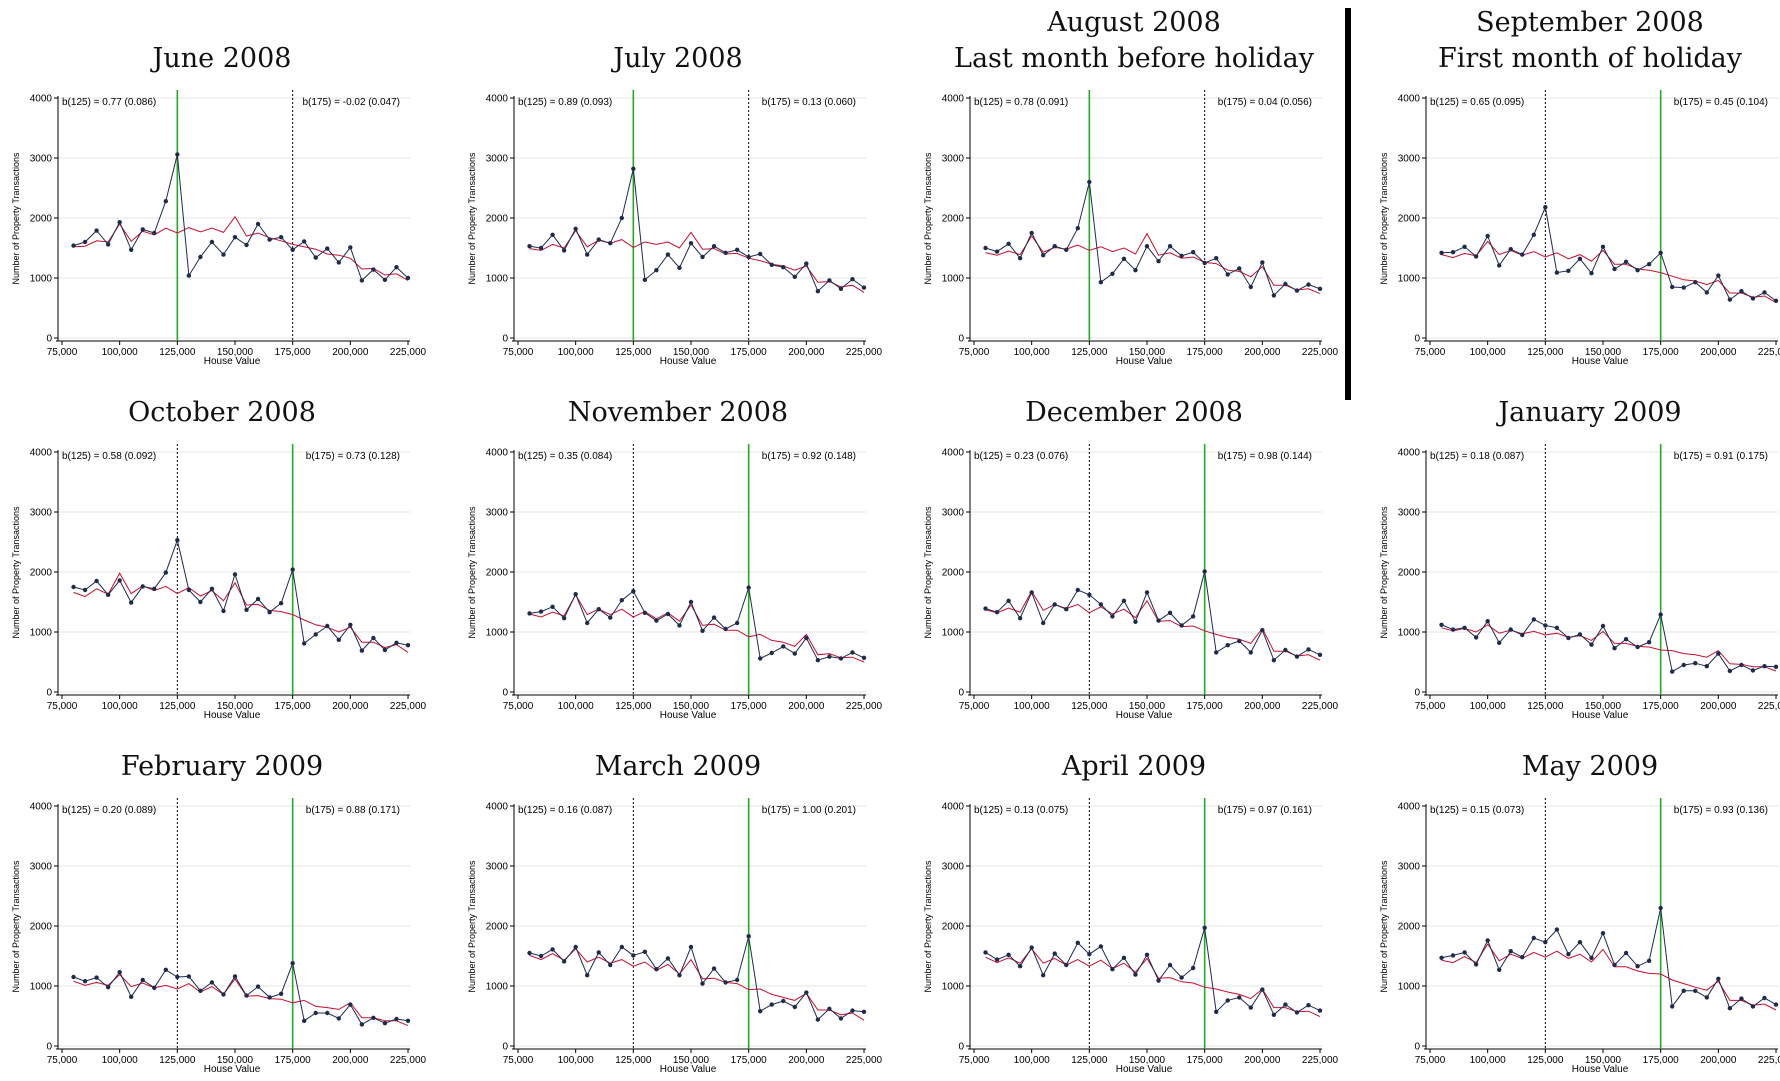 The image size is (1780, 1081). Describe the element at coordinates (109, 102) in the screenshot. I see `coef-left-label: b(125) = 0.77 (0.086)` at that location.